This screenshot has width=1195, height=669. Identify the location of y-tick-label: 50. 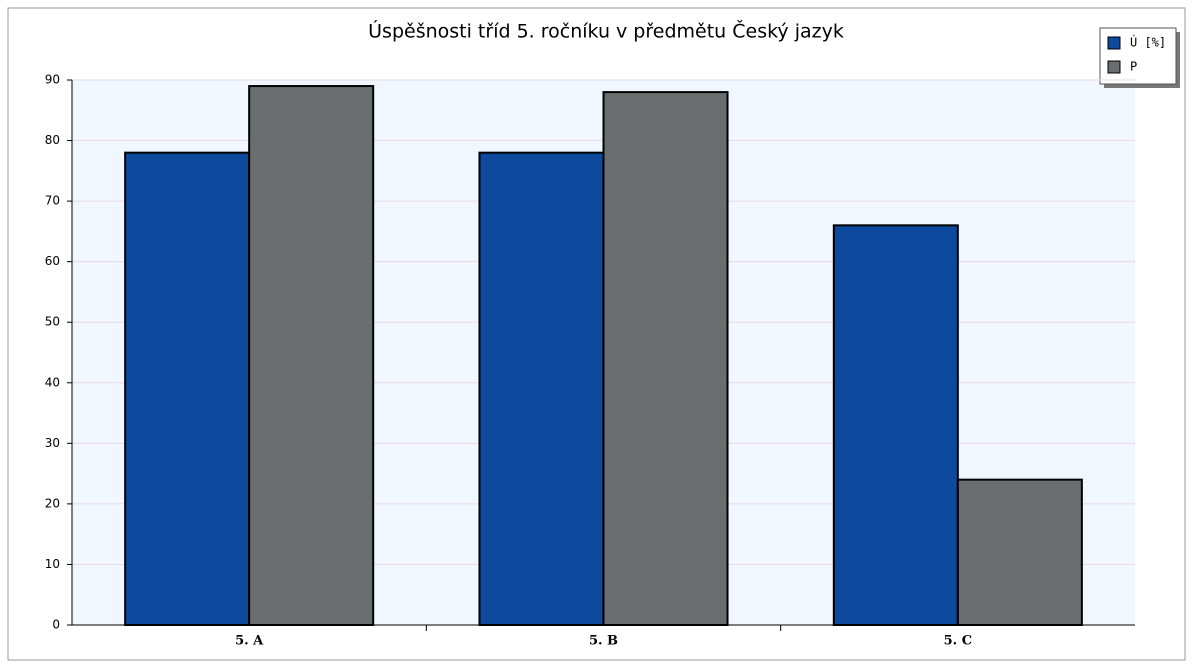
(52, 322).